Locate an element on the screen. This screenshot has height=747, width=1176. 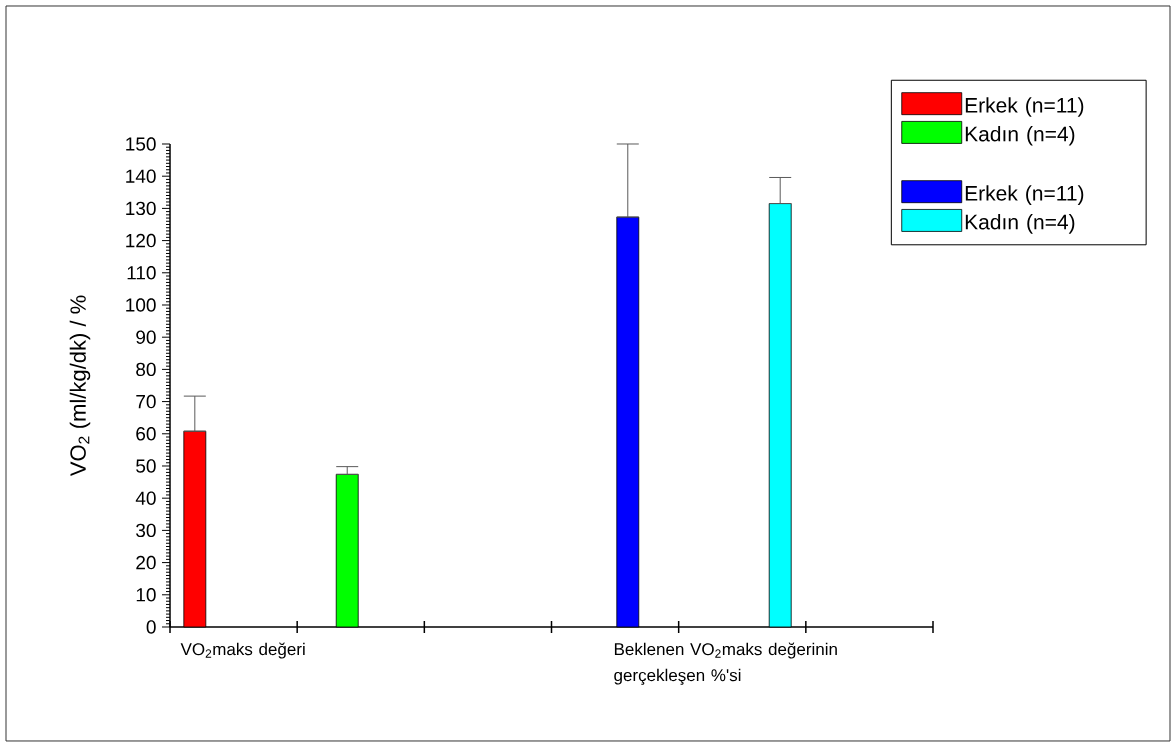
y-tick-label: 150 is located at coordinates (141, 144).